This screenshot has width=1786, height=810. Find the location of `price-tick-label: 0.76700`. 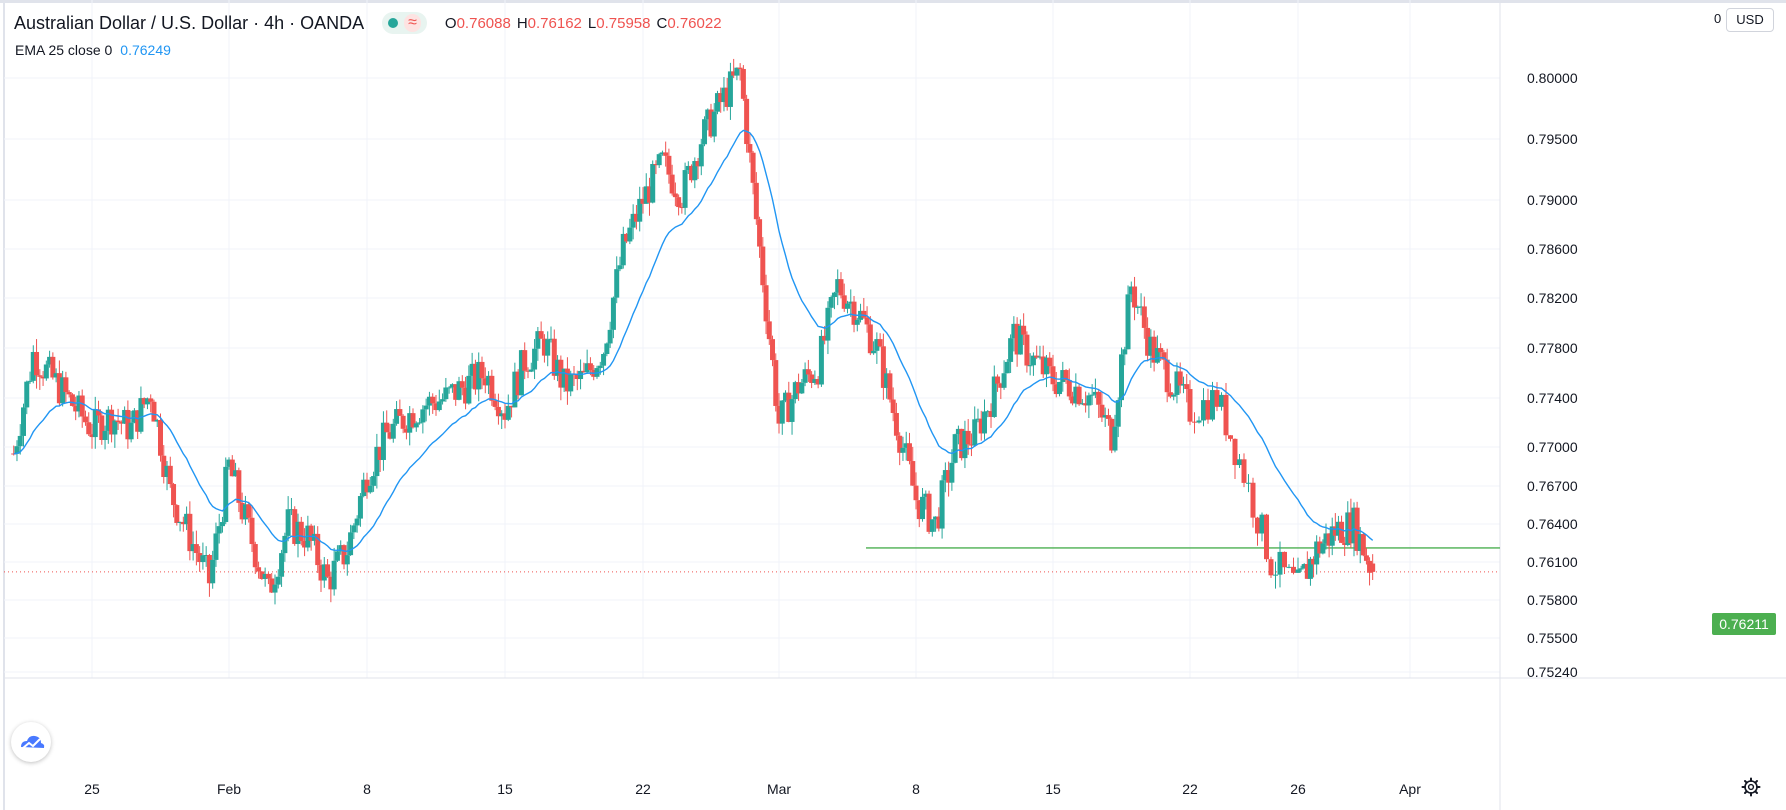

price-tick-label: 0.76700 is located at coordinates (1552, 486).